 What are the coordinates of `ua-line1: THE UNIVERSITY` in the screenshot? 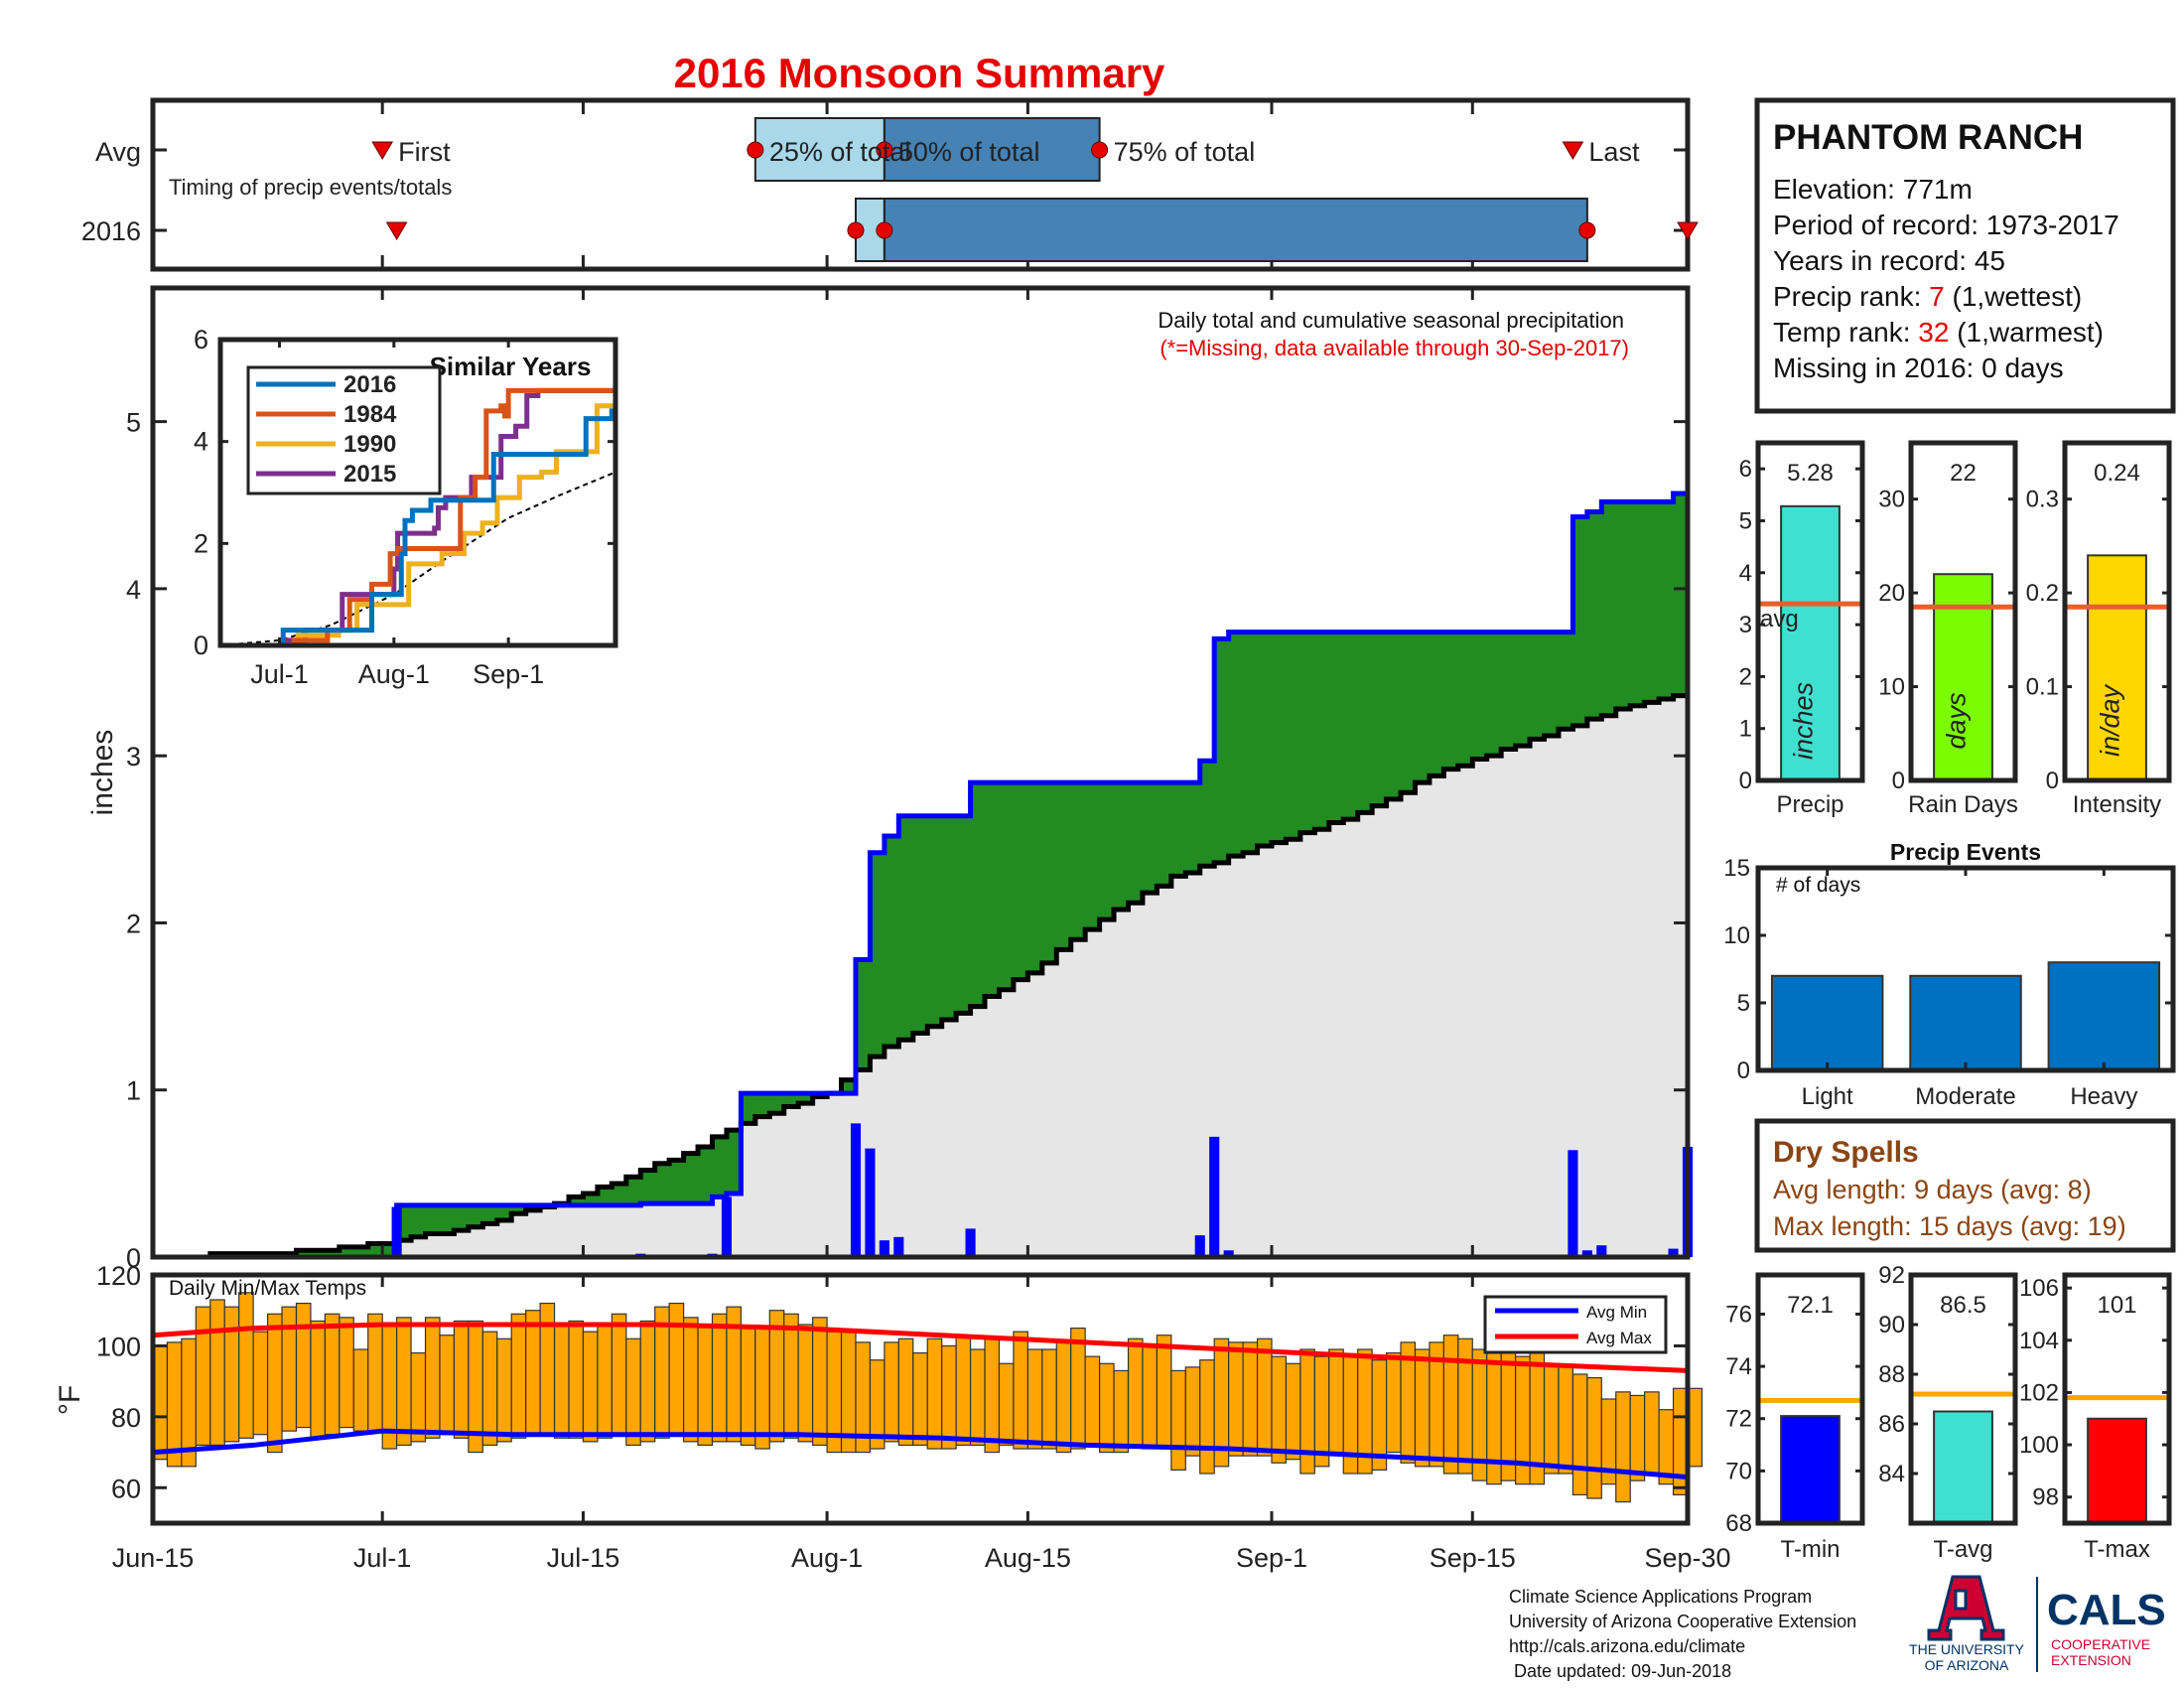 It's located at (1967, 1649).